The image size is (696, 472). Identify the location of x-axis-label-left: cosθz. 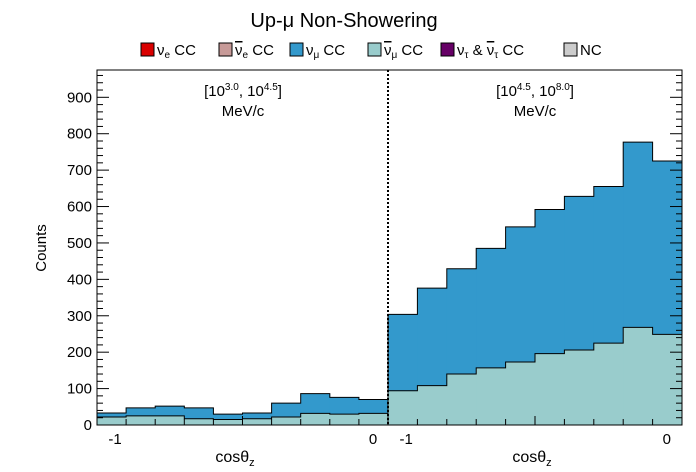
(234, 459).